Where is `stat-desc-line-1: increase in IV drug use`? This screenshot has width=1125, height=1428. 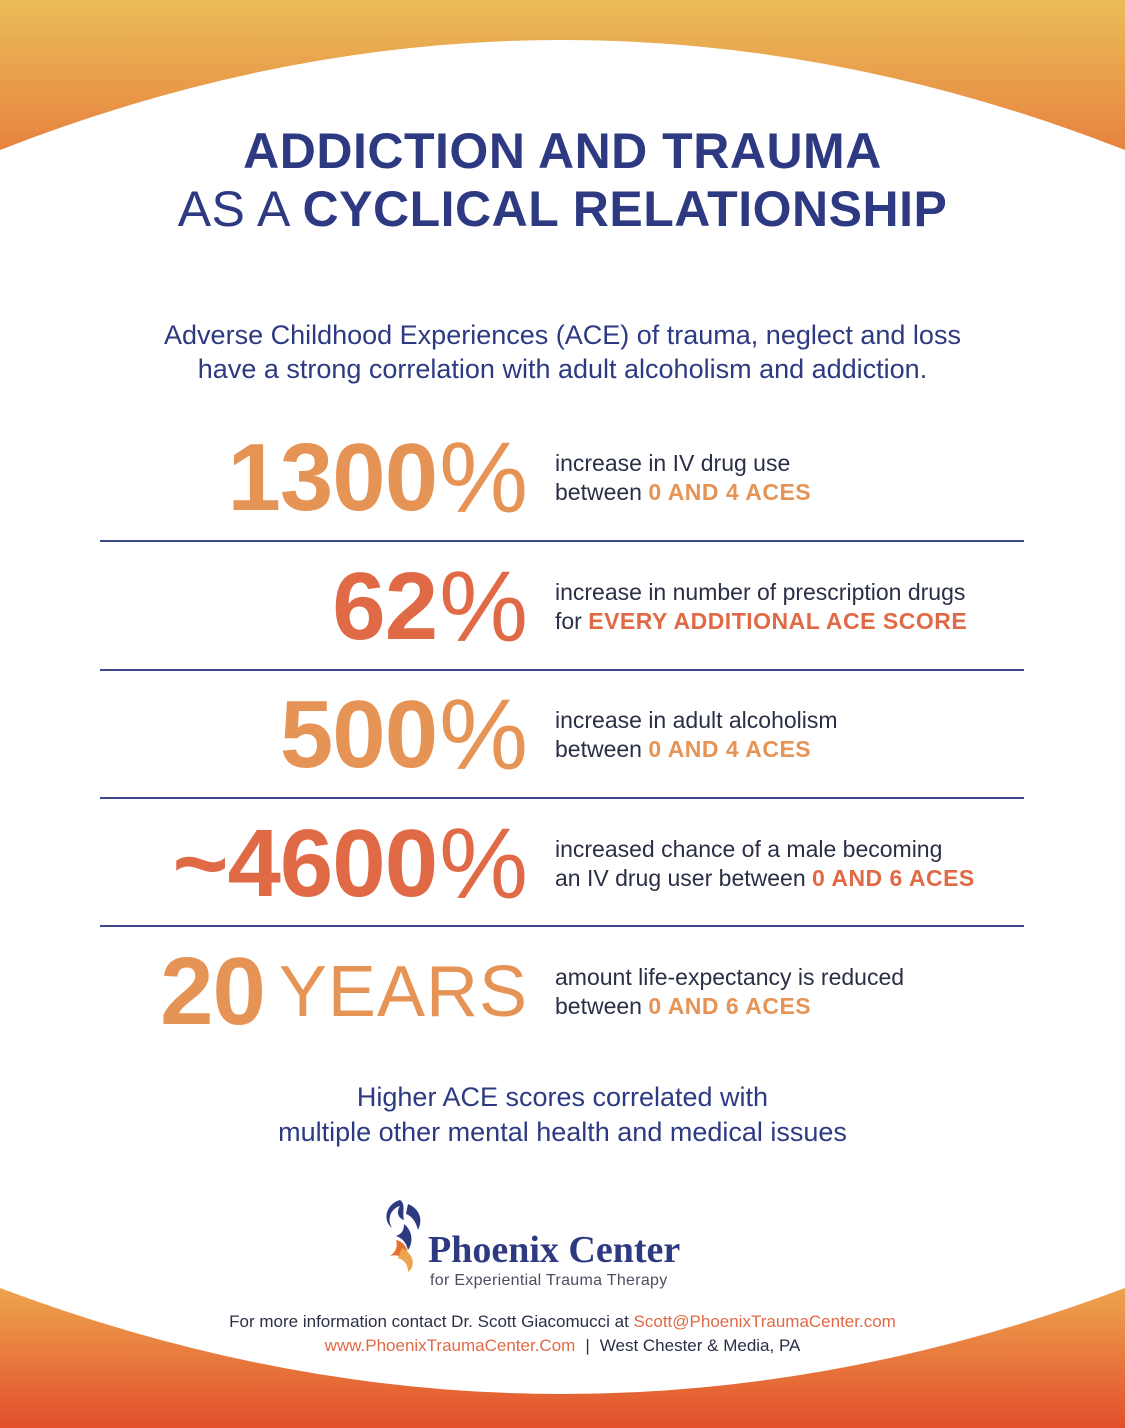
stat-desc-line-1: increase in IV drug use is located at coordinates (673, 463).